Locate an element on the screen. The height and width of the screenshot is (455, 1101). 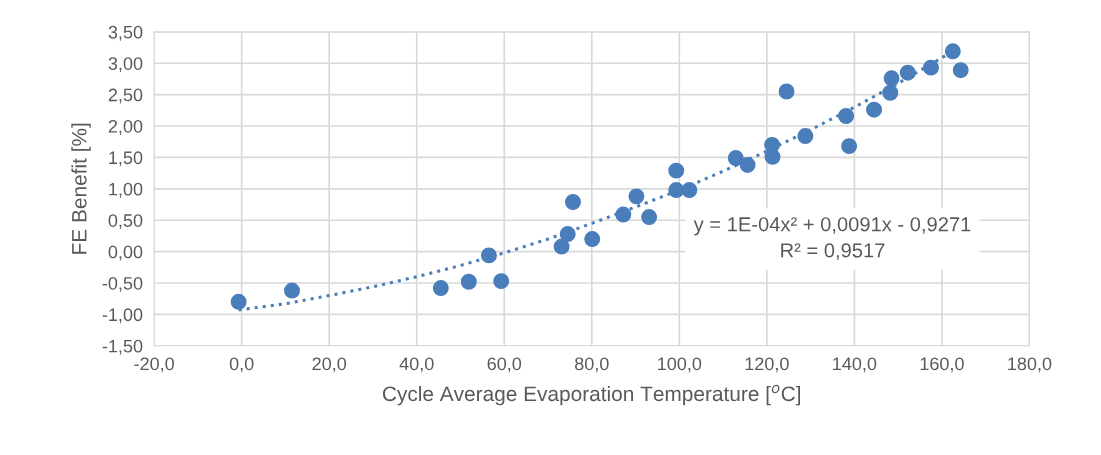
x-tick-label: 140,0 is located at coordinates (855, 365).